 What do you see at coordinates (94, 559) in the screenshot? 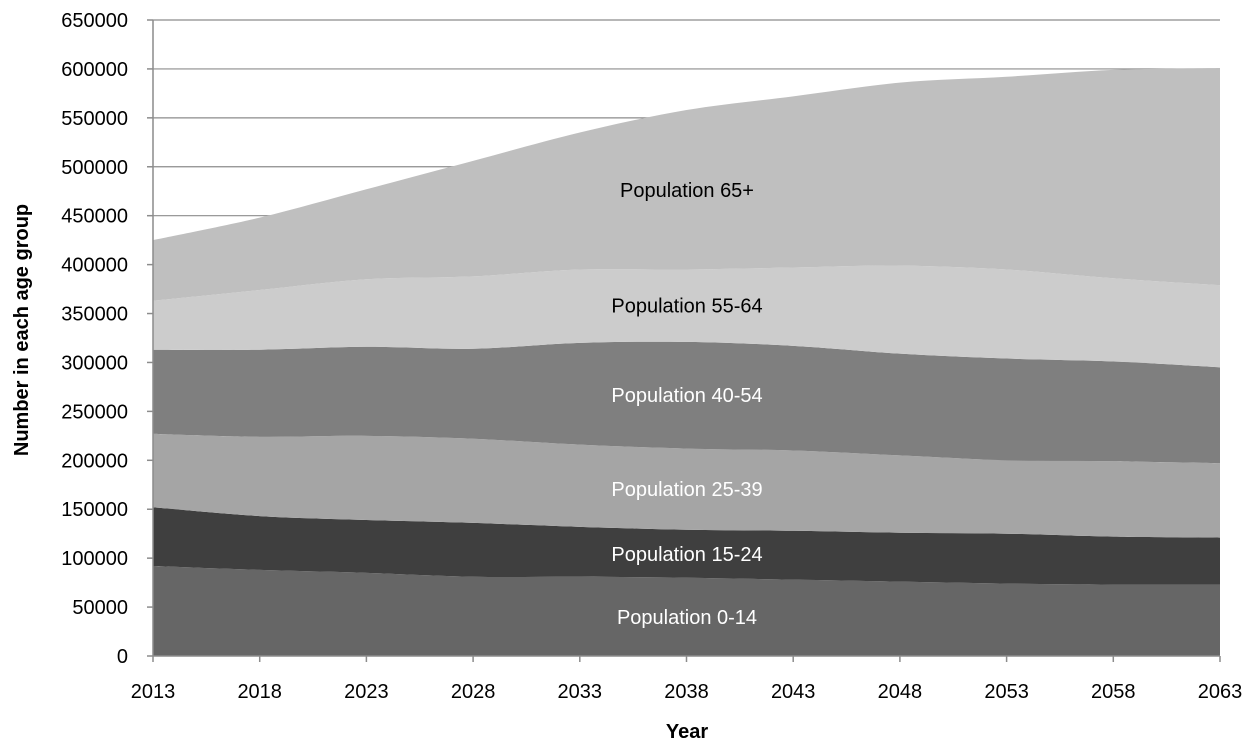
I see `y-tick-label: 100000` at bounding box center [94, 559].